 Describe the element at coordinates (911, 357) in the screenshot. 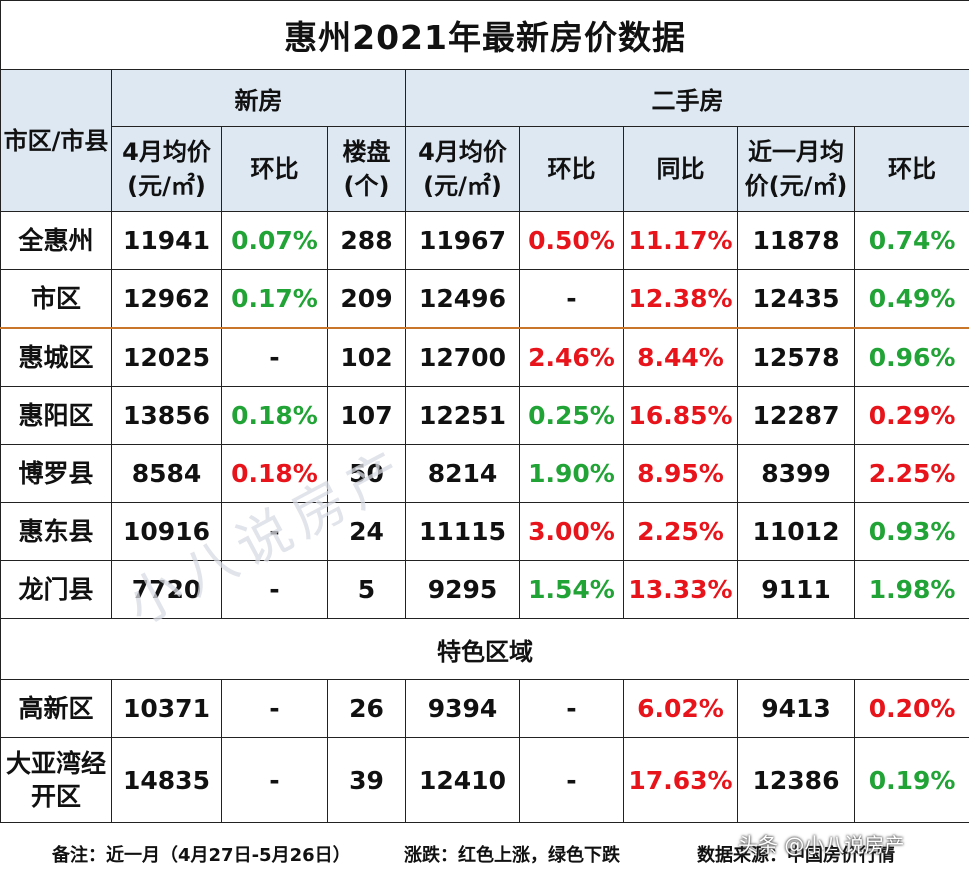

I see `recent-mom: 0.96%` at that location.